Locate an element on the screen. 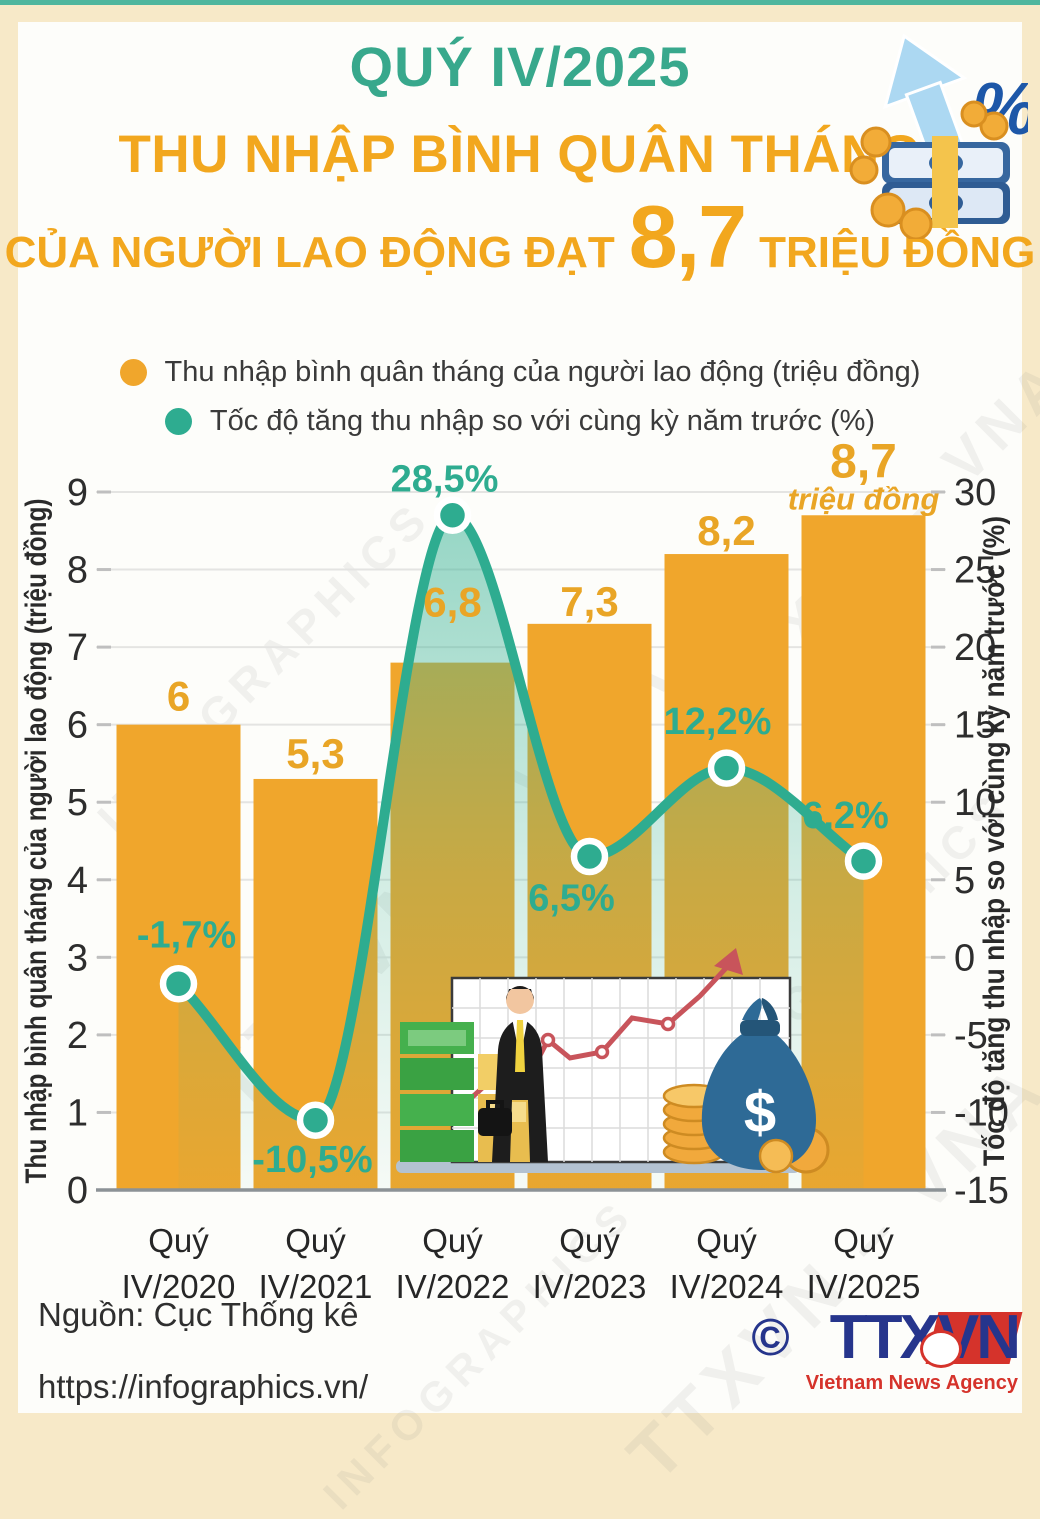 The height and width of the screenshot is (1519, 1040). top-accent-strip is located at coordinates (520, 2).